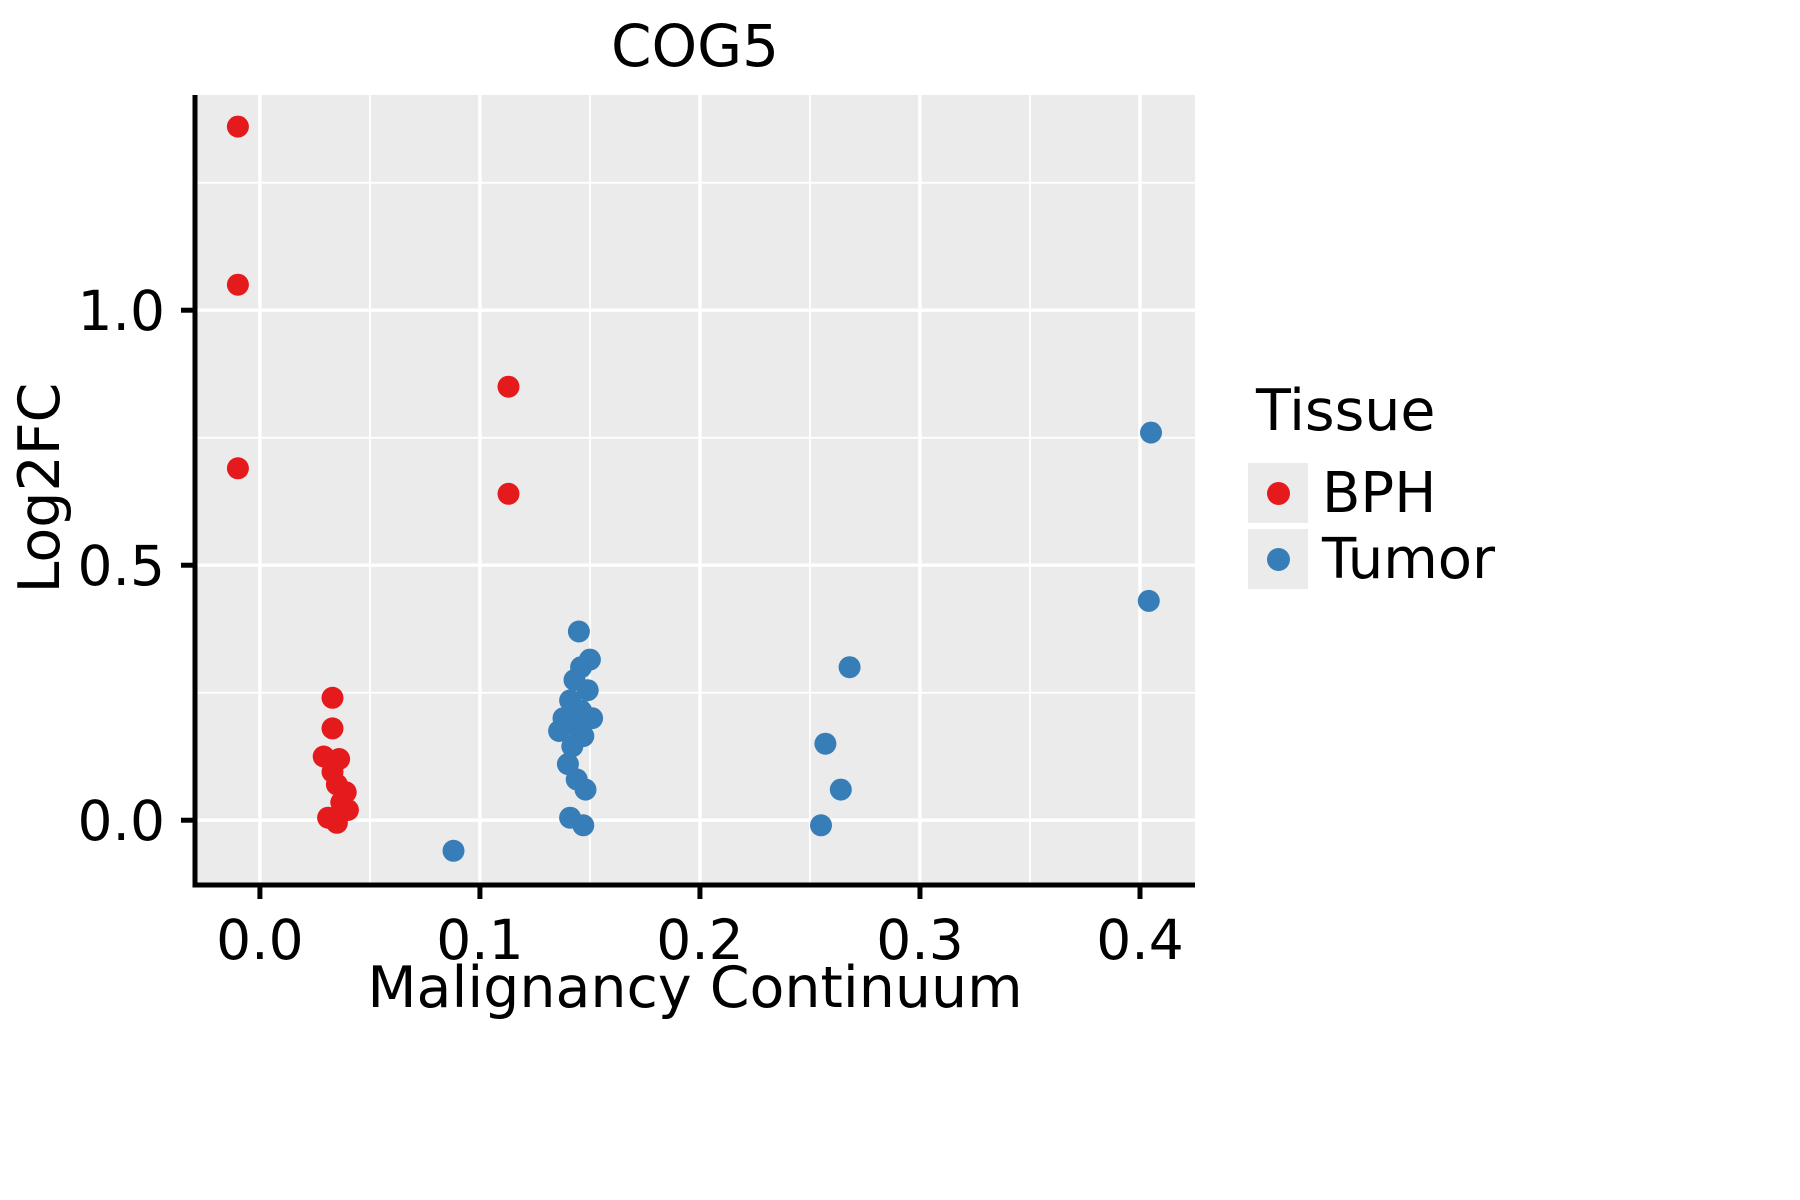  Describe the element at coordinates (1346, 411) in the screenshot. I see `legend-title: Tissue` at that location.